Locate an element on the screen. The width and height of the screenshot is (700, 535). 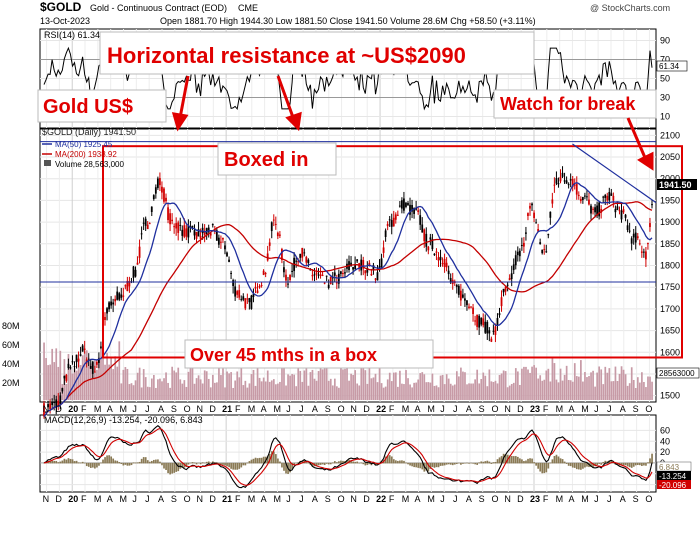
arrow-resistance-head is located at coordinates (293, 121).